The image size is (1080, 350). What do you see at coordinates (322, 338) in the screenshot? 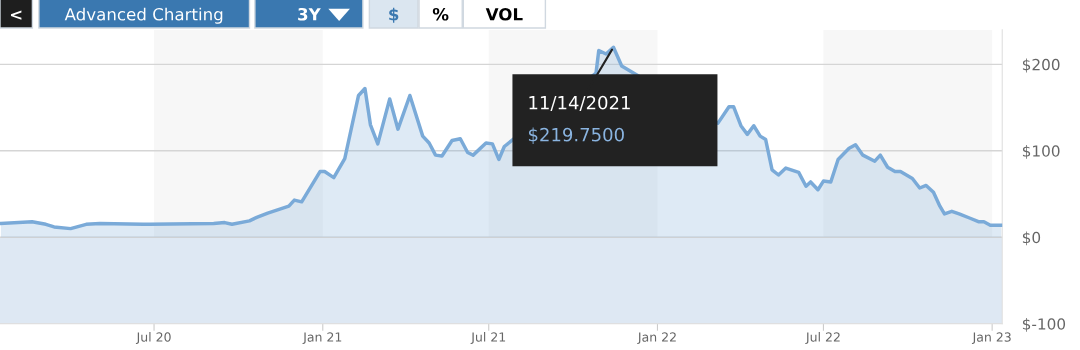
I see `x-tick-label: Jan 21` at bounding box center [322, 338].